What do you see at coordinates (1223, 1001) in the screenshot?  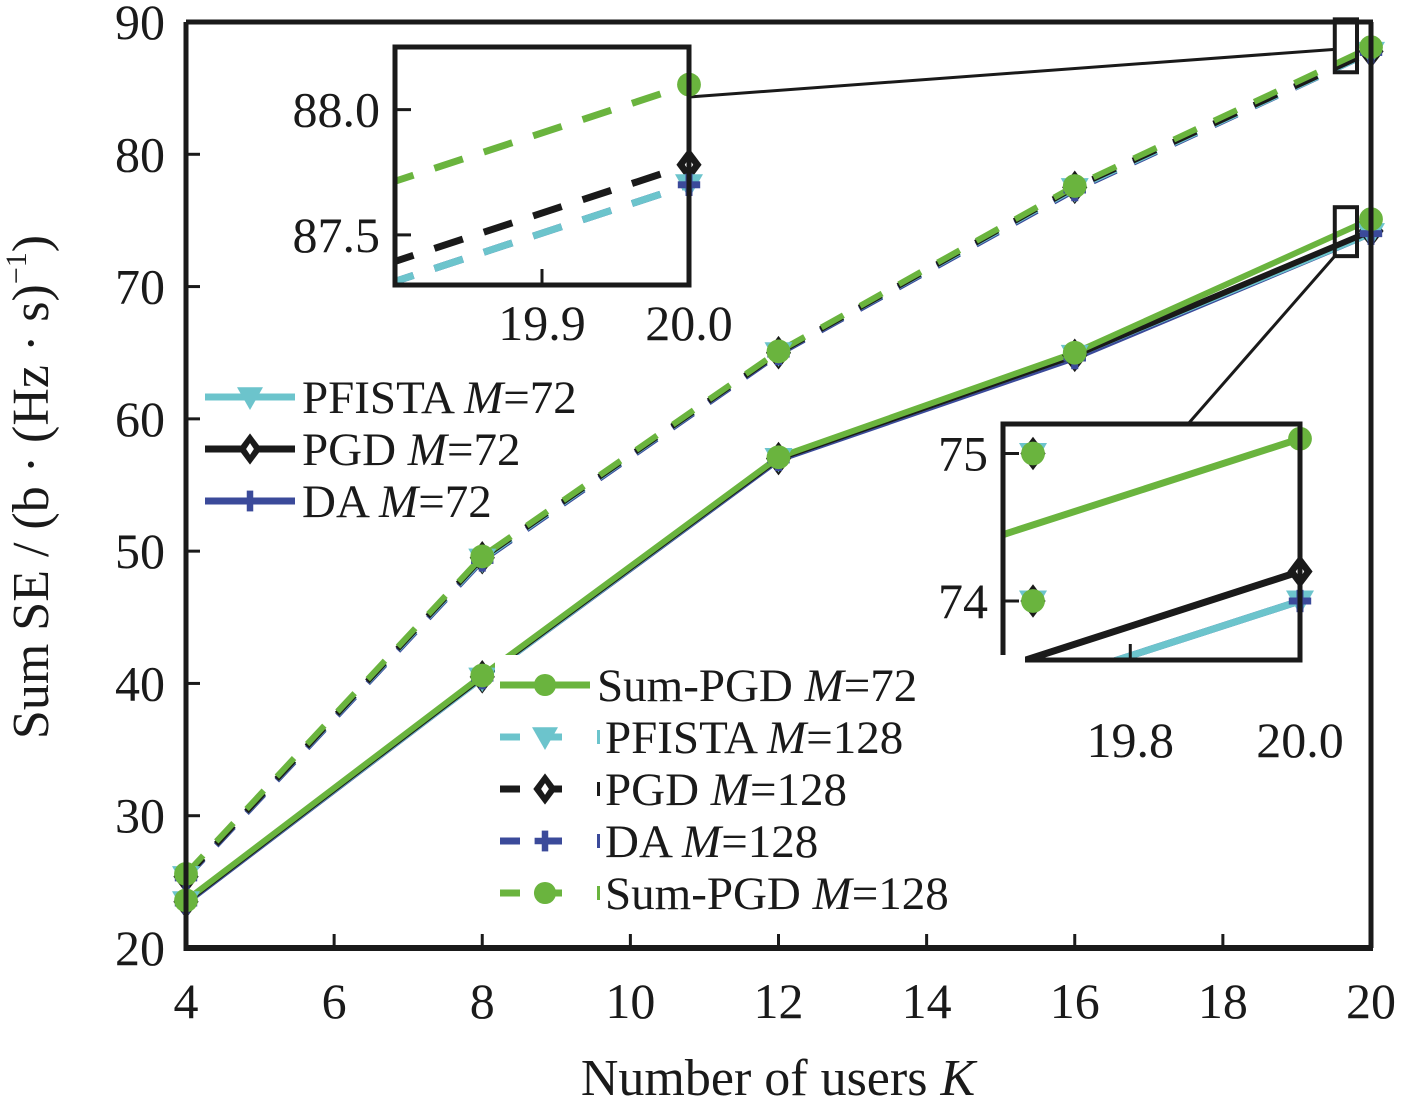 I see `x-tick-label: 18` at bounding box center [1223, 1001].